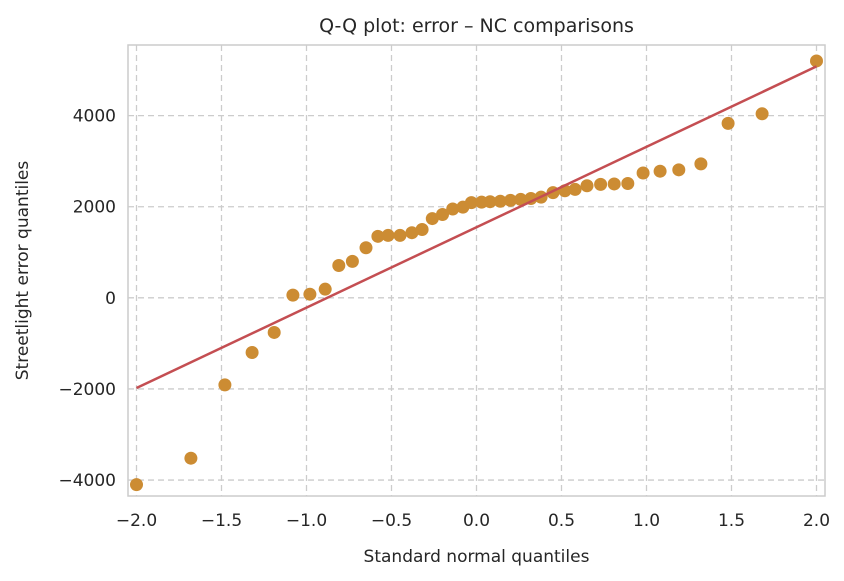 The height and width of the screenshot is (581, 844). I want to click on x-axis-ticks: −2.0 −1.5 −1.0 −0.5 0.0 0.5 1.0 1.5 2.0, so click(473, 521).